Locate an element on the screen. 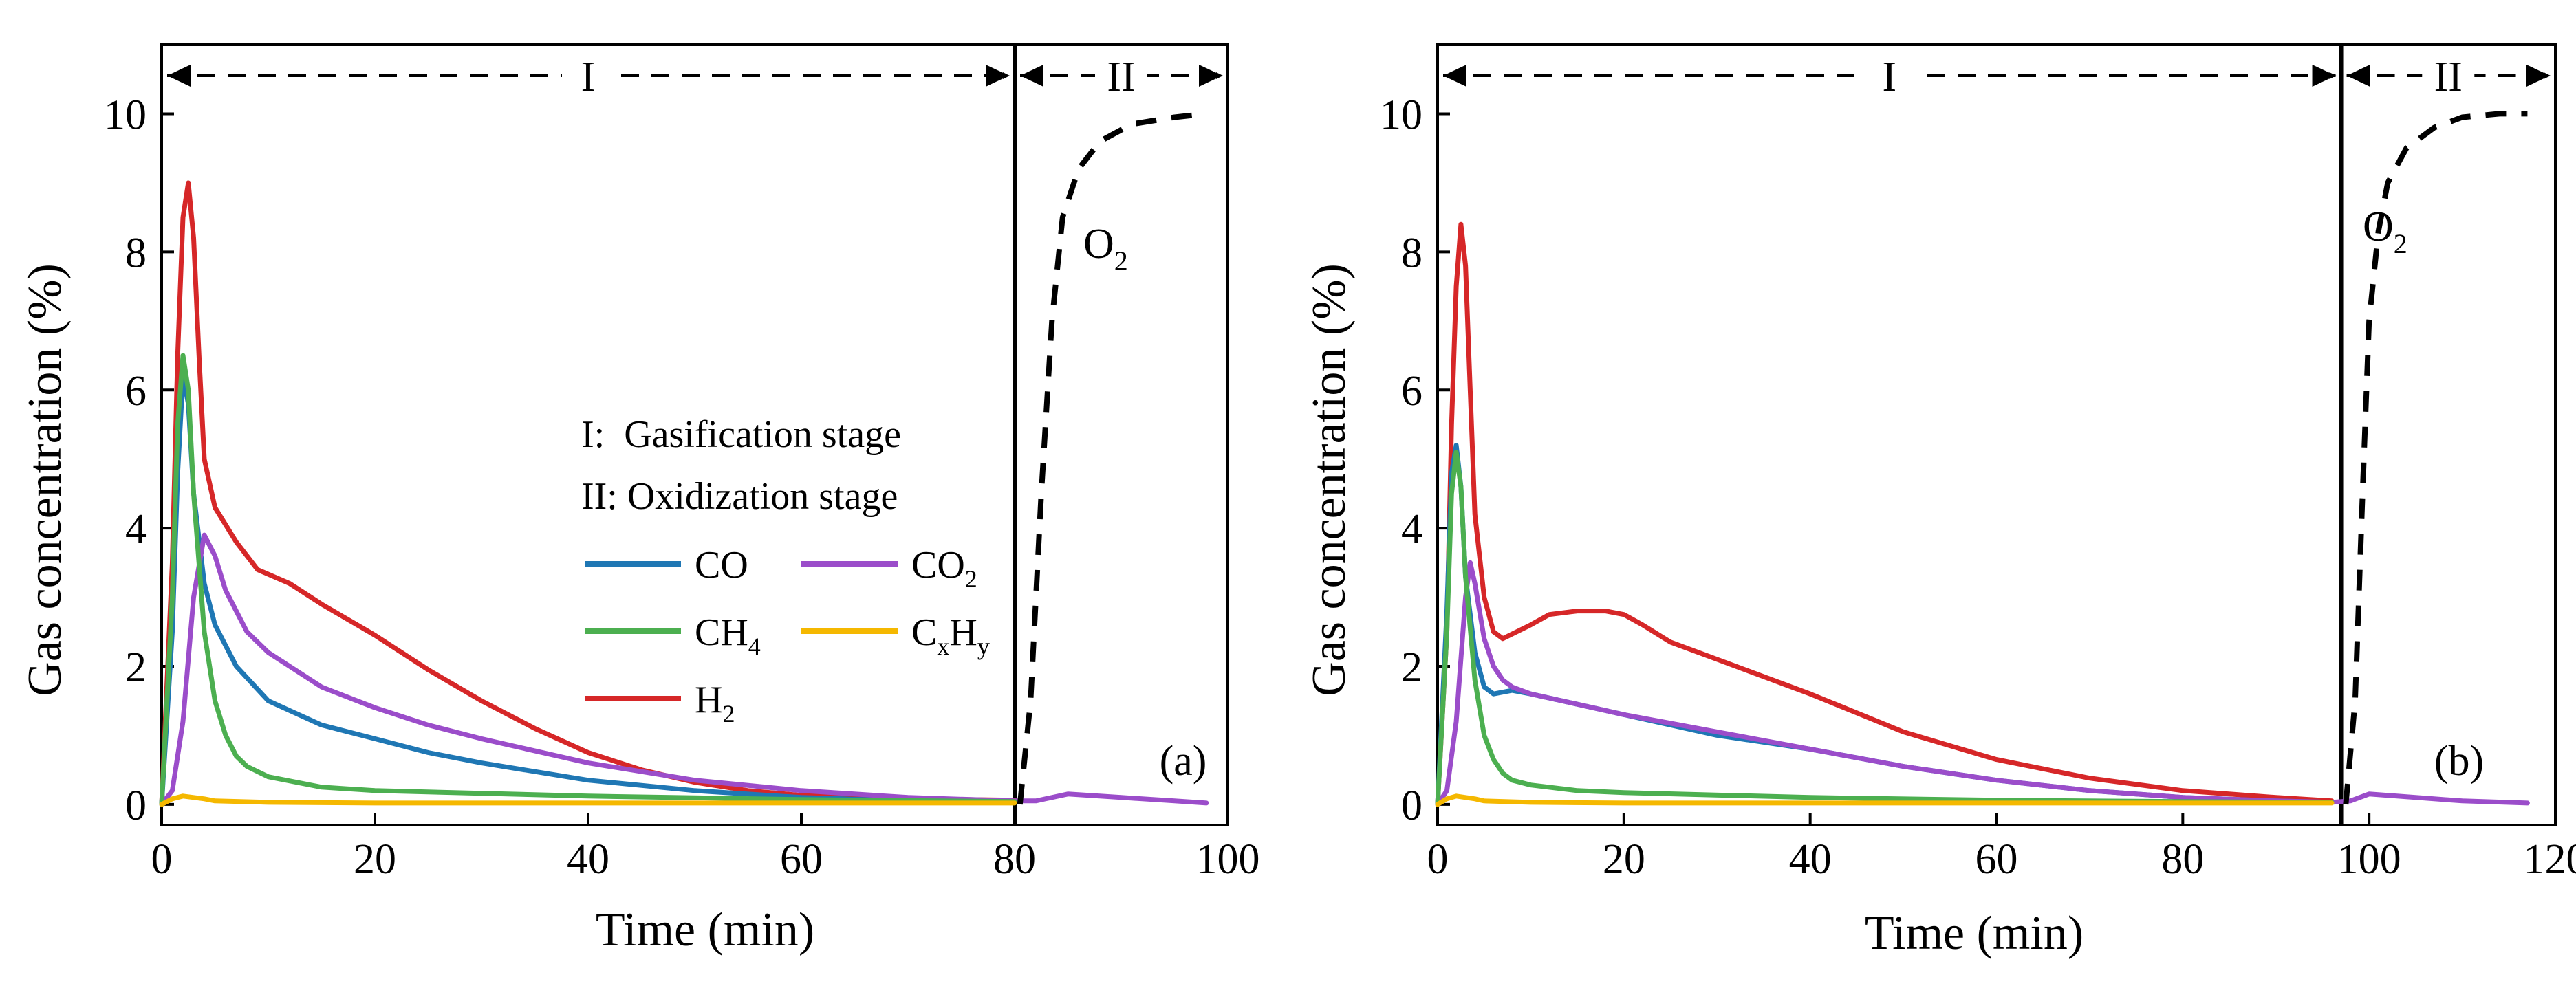 This screenshot has width=2576, height=986. stage-arrow-a-1-head-left is located at coordinates (179, 76).